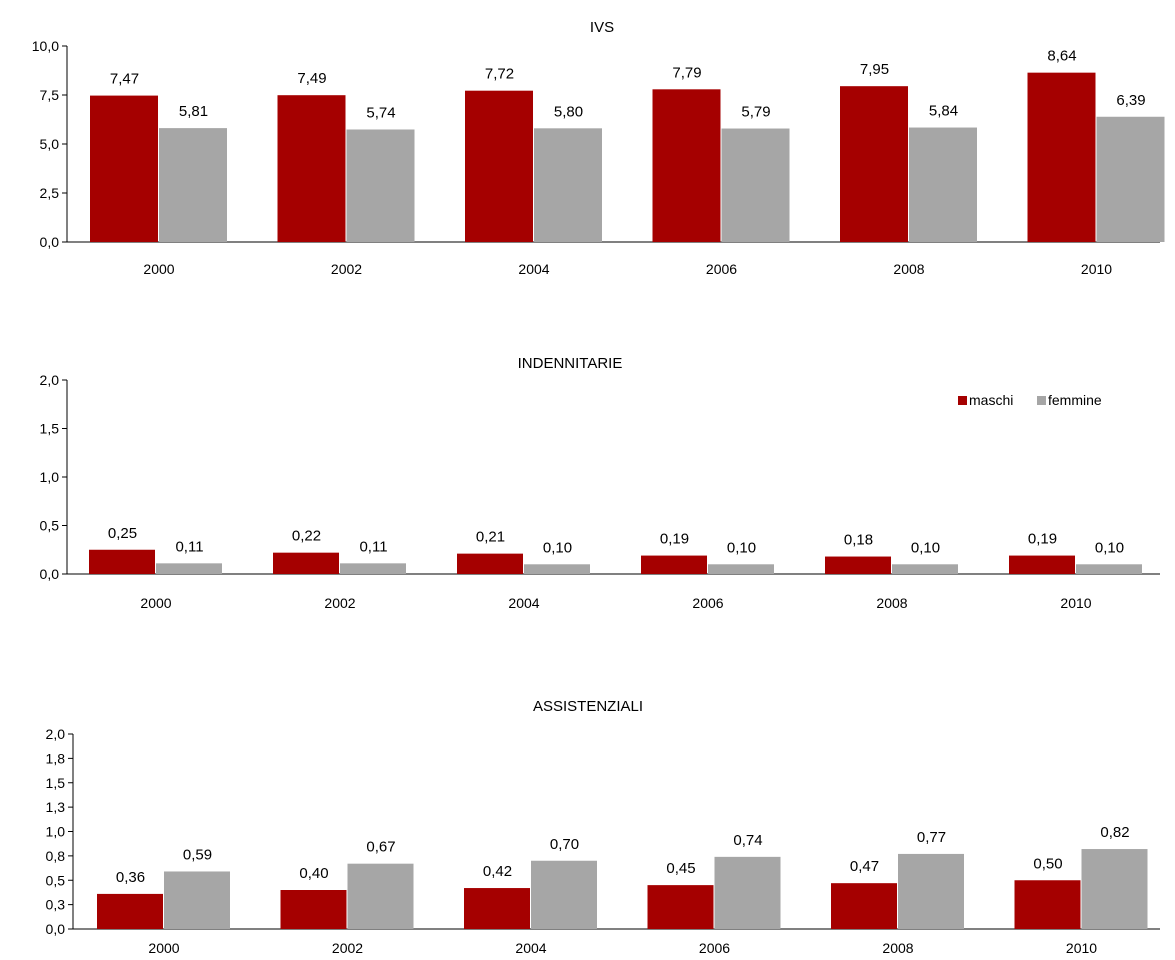 This screenshot has height=960, width=1175. Describe the element at coordinates (122, 533) in the screenshot. I see `data-label-maschi-2000: 0,25` at that location.